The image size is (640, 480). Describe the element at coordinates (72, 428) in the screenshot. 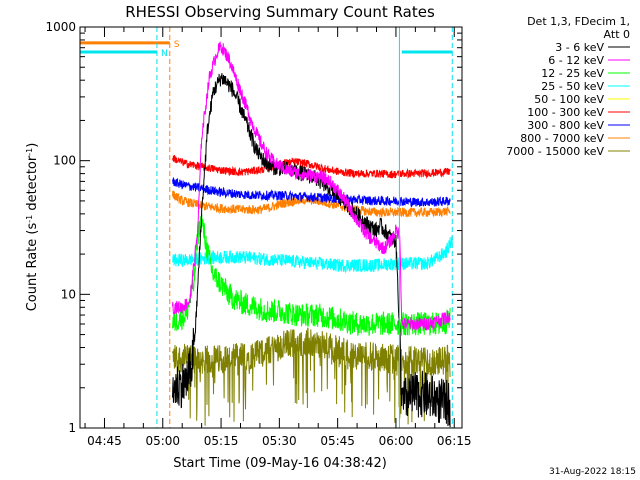

I see `y-tick-label: 1` at that location.